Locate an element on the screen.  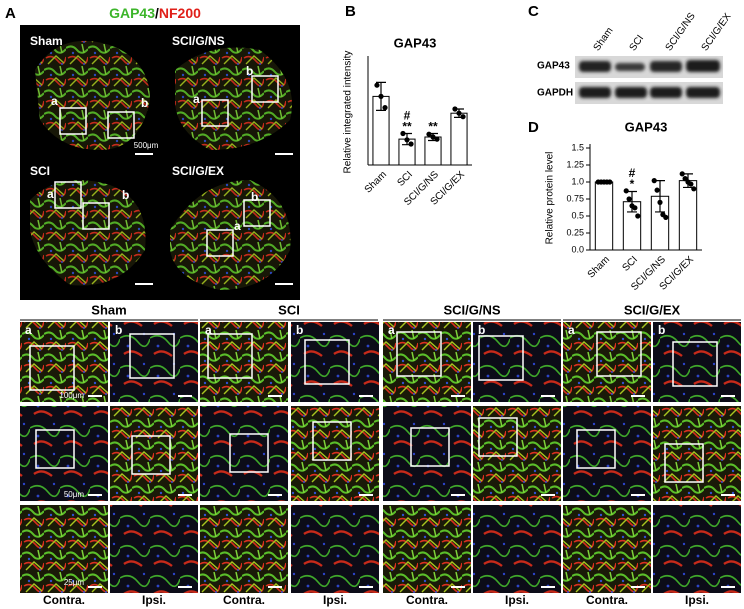
image-label: Sham is located at coordinates (46, 41).